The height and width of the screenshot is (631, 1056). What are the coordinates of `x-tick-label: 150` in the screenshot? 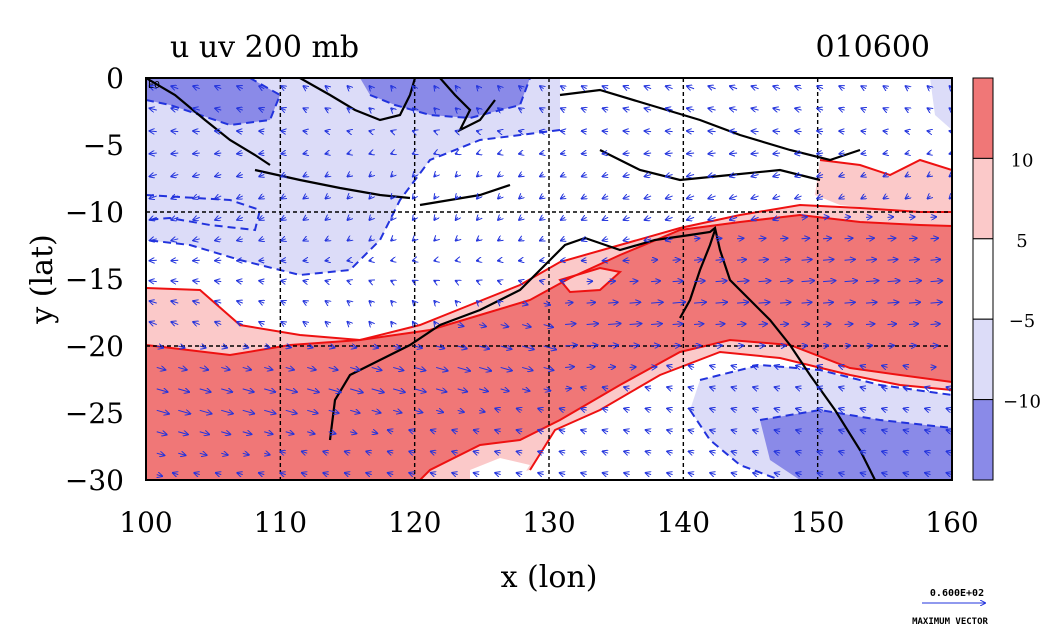 It's located at (817, 522).